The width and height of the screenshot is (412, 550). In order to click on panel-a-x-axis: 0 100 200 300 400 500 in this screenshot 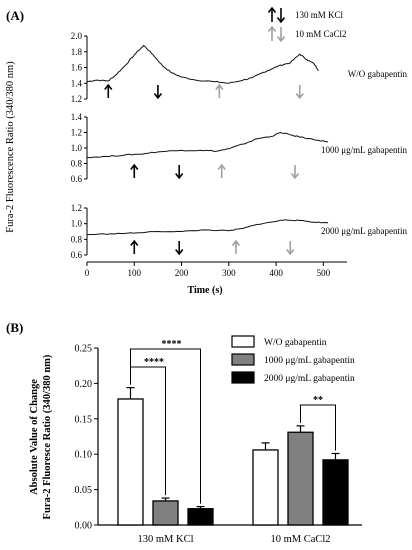, I will do `click(216, 269)`.